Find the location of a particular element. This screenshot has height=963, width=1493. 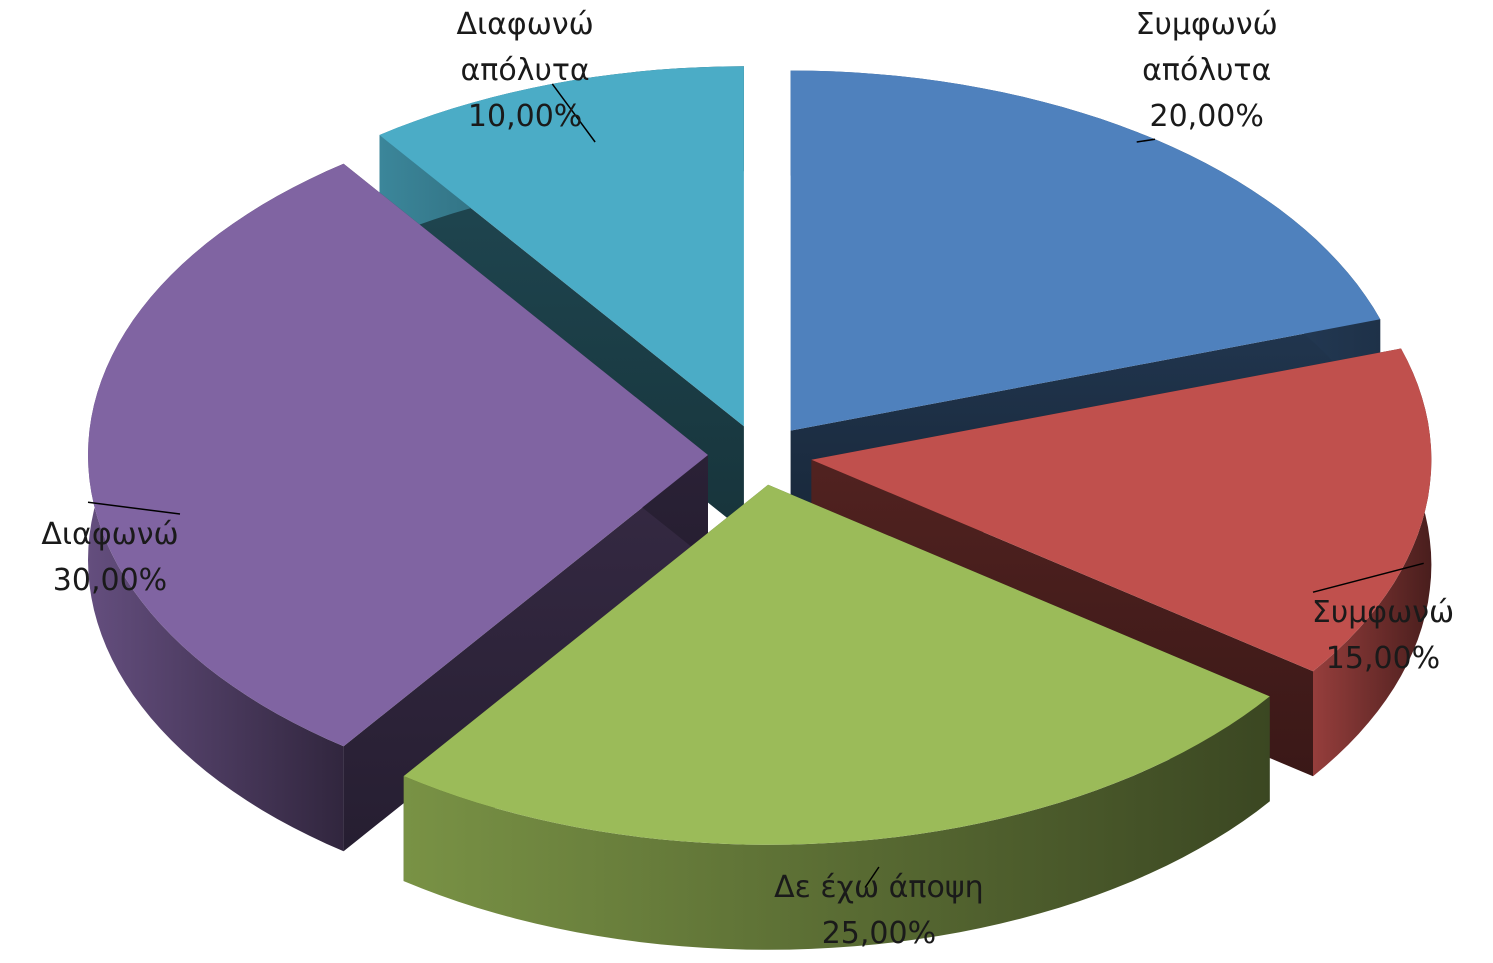

data-label-2: Συμφωνώ 15,00% is located at coordinates (1383, 635).